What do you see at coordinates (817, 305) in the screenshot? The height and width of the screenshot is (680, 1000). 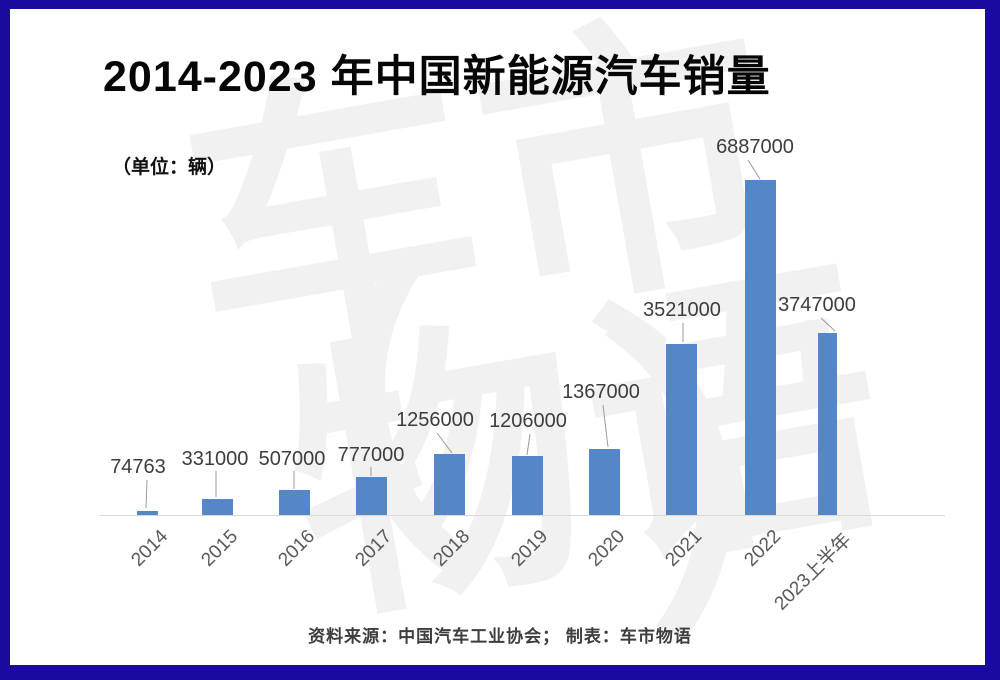 I see `data-label-2023上半年: 3747000` at bounding box center [817, 305].